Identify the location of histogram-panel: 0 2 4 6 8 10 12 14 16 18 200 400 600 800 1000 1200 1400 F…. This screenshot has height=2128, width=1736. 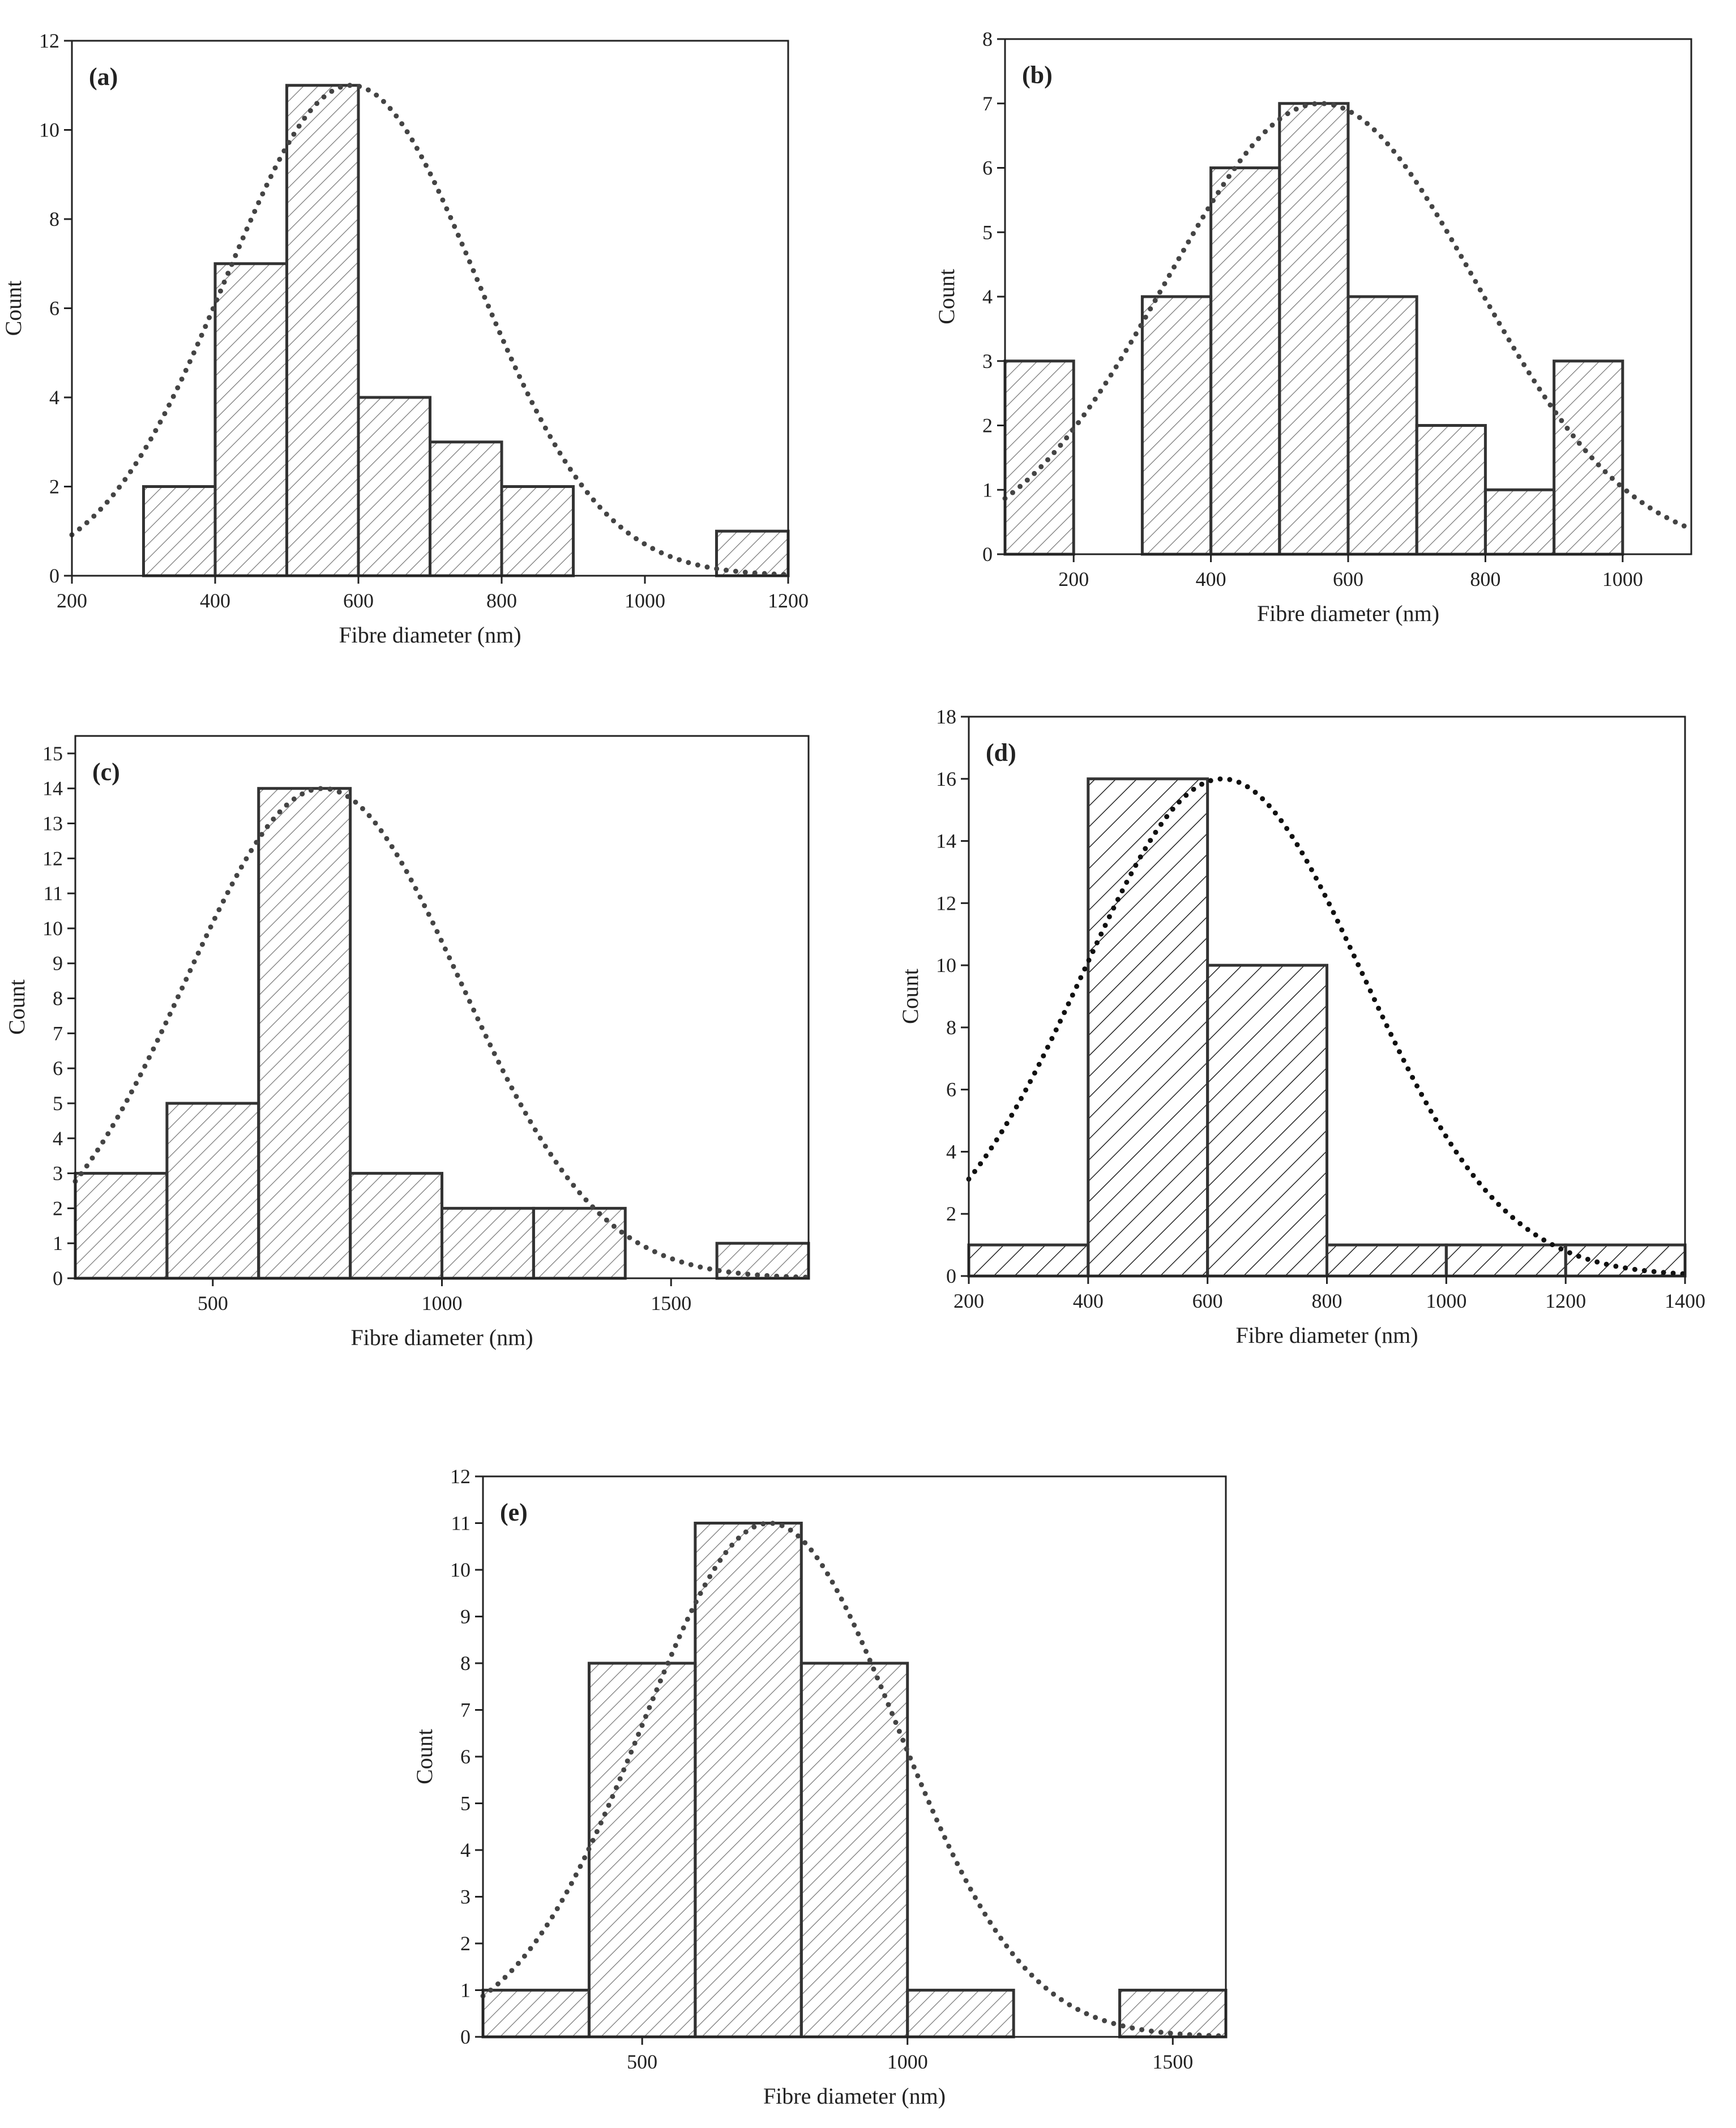
(1301, 1026).